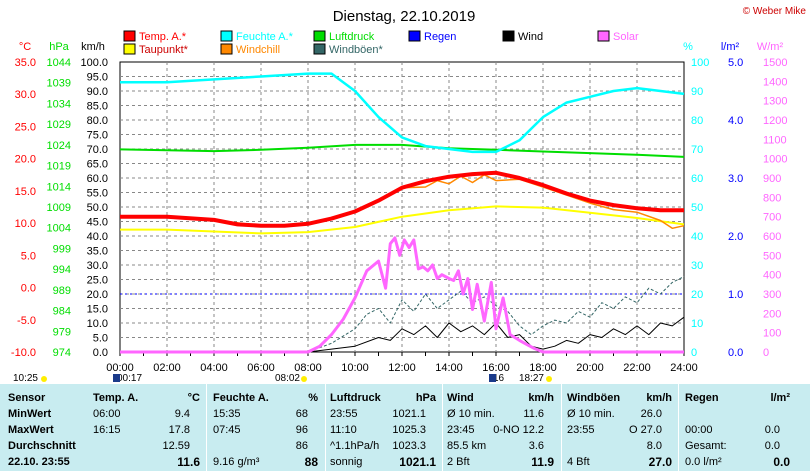 This screenshot has width=810, height=471. What do you see at coordinates (409, 414) in the screenshot?
I see `stats-cell: 1021.1` at bounding box center [409, 414].